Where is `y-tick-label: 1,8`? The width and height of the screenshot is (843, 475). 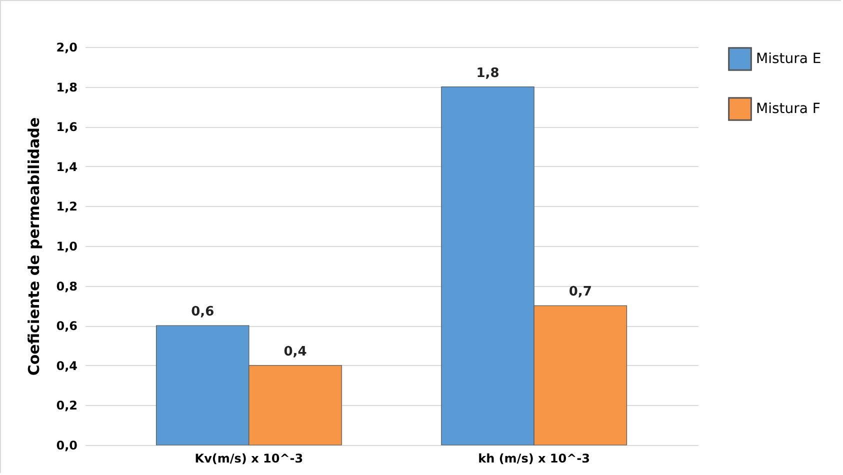 y-tick-label: 1,8 is located at coordinates (67, 87).